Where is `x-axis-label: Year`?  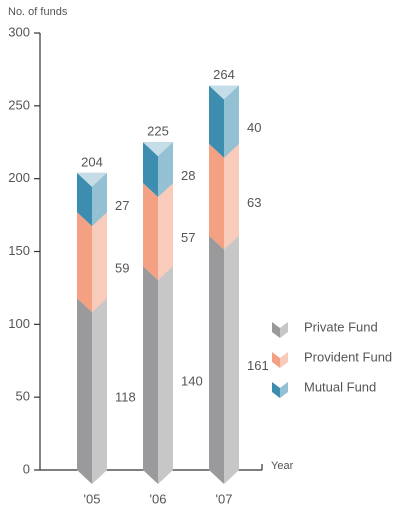
x-axis-label: Year is located at coordinates (282, 466).